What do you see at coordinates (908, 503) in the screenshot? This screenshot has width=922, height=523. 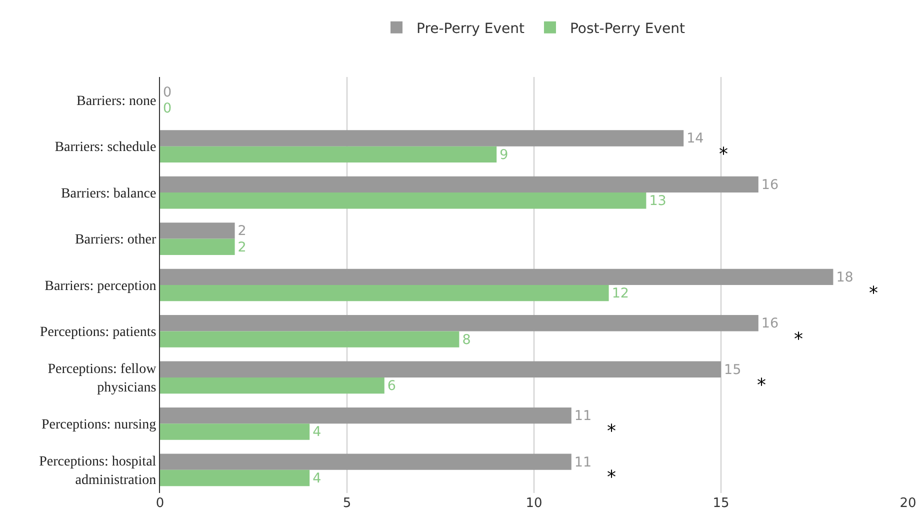 I see `x-tick-label: 20` at bounding box center [908, 503].